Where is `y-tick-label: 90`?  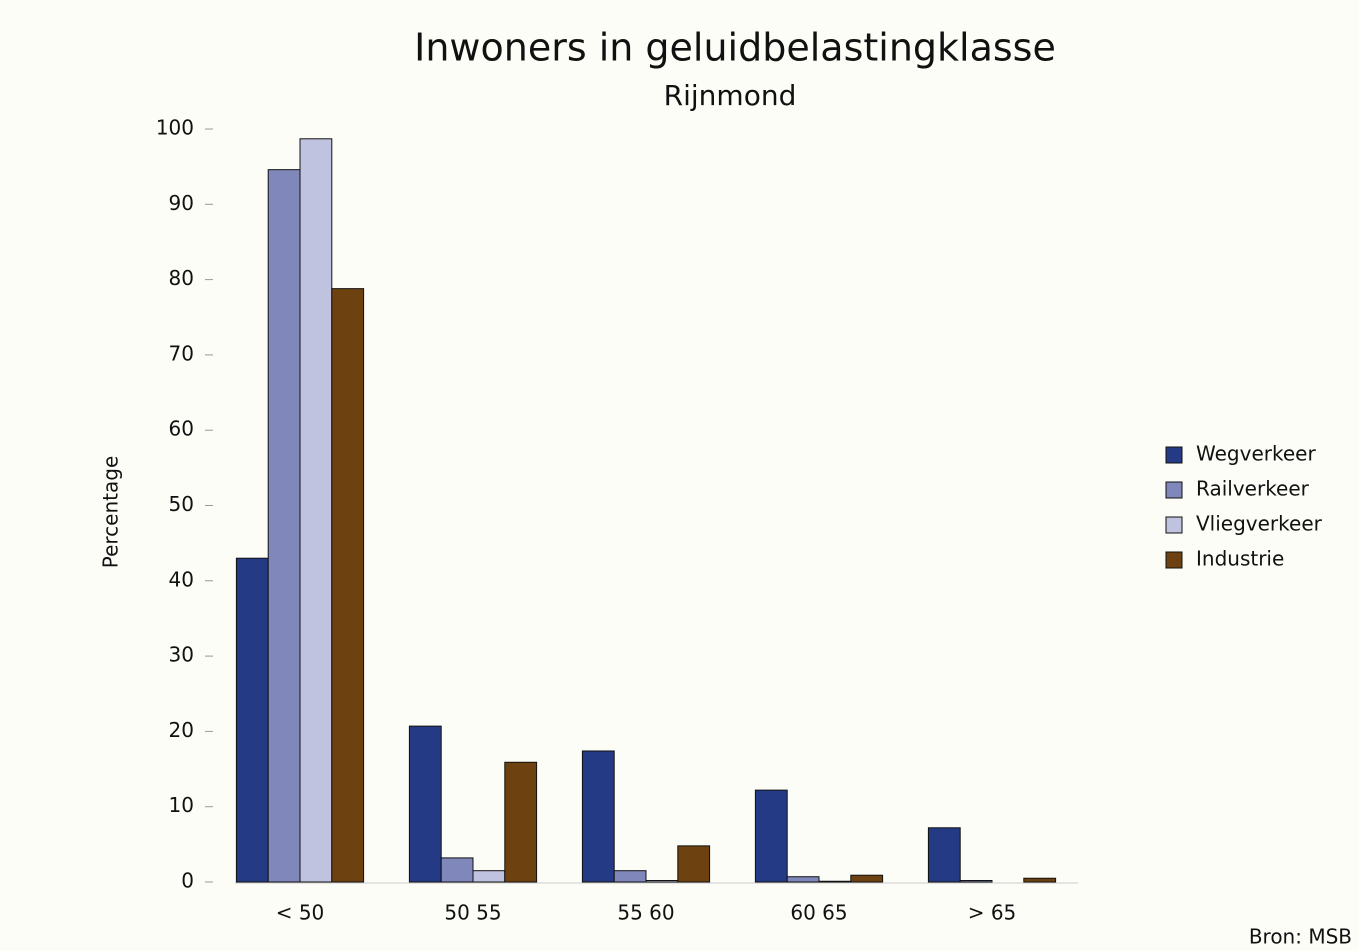 y-tick-label: 90 is located at coordinates (181, 203).